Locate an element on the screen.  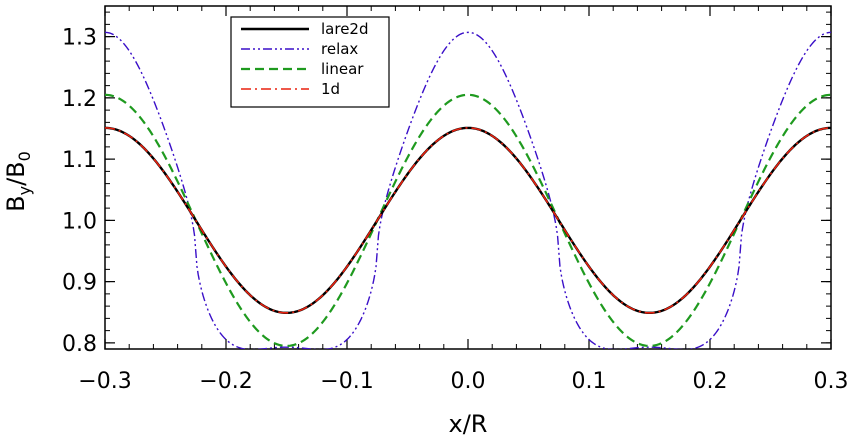
y-tick-label: 0.8 is located at coordinates (79, 344).